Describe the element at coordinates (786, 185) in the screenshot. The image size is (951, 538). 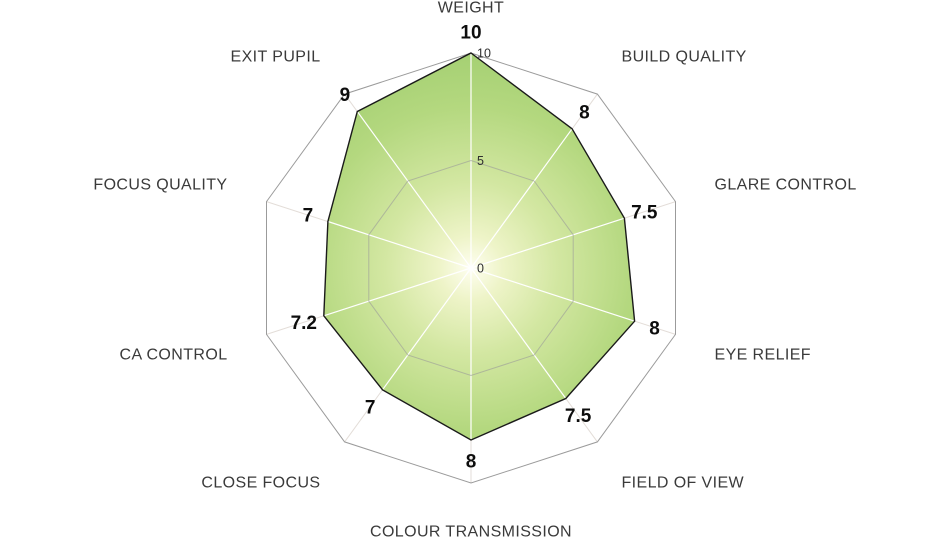
I see `category-label: GLARE CONTROL` at that location.